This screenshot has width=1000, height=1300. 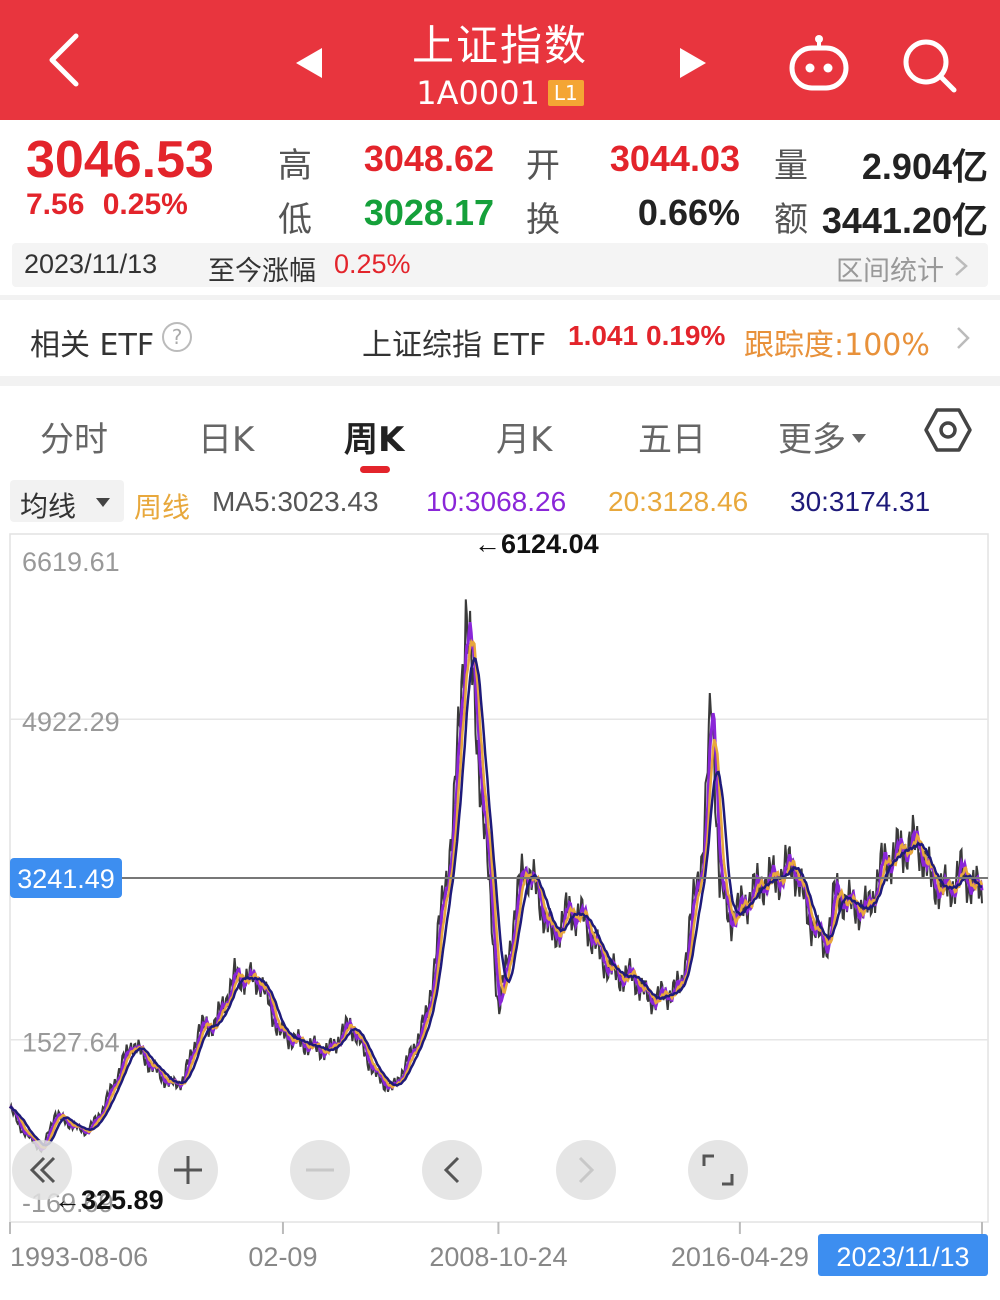 What do you see at coordinates (678, 501) in the screenshot?
I see `ma20-value: 20:3128.46` at bounding box center [678, 501].